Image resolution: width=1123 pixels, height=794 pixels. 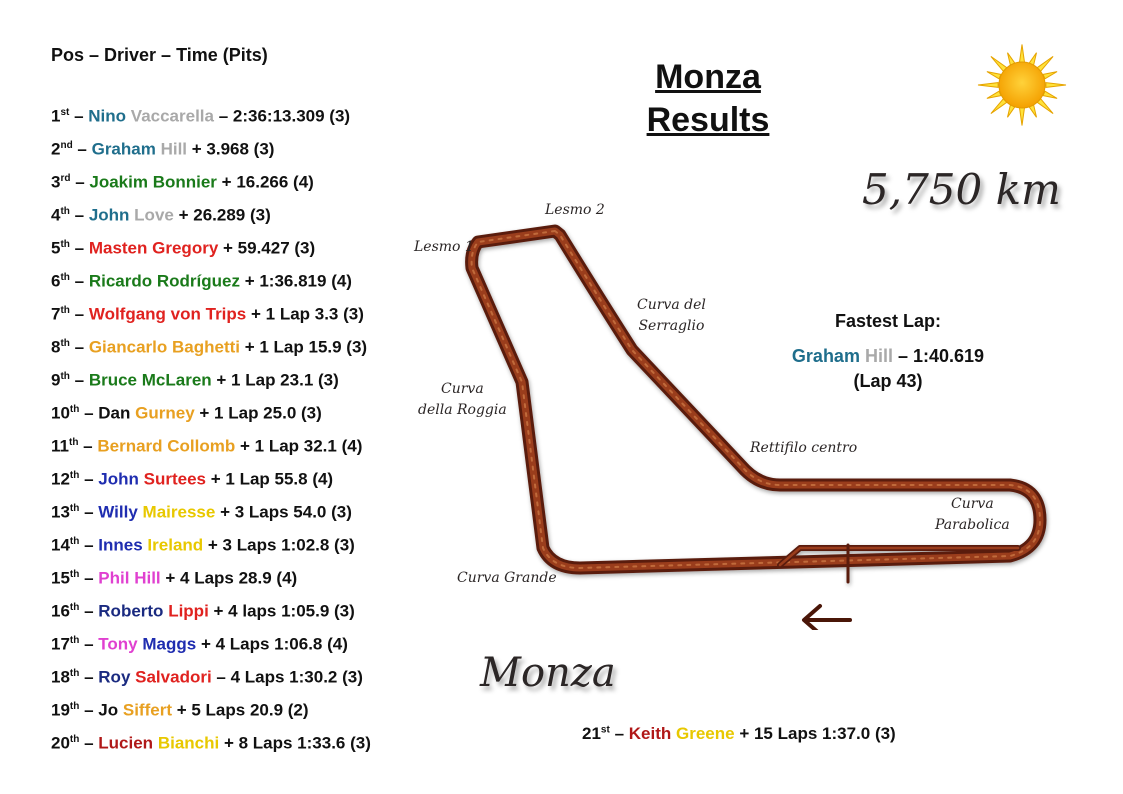 What do you see at coordinates (878, 356) in the screenshot?
I see `fastest-lap-last-name: Hill` at bounding box center [878, 356].